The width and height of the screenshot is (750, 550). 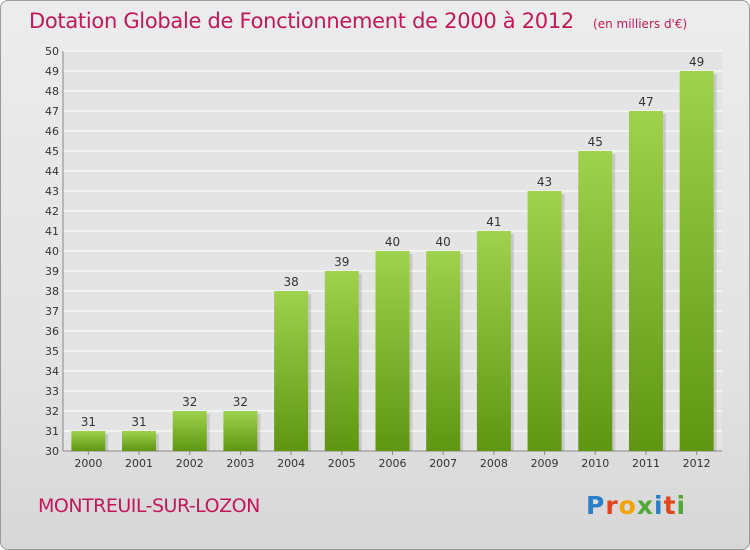 I want to click on x-tick-label: 2004, so click(x=291, y=463).